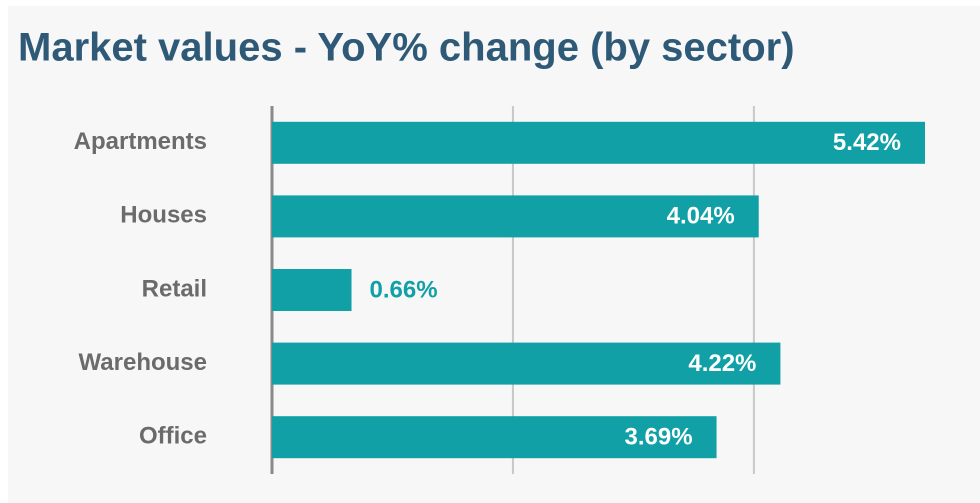 The height and width of the screenshot is (503, 980). I want to click on data-label: 5.42%, so click(867, 142).